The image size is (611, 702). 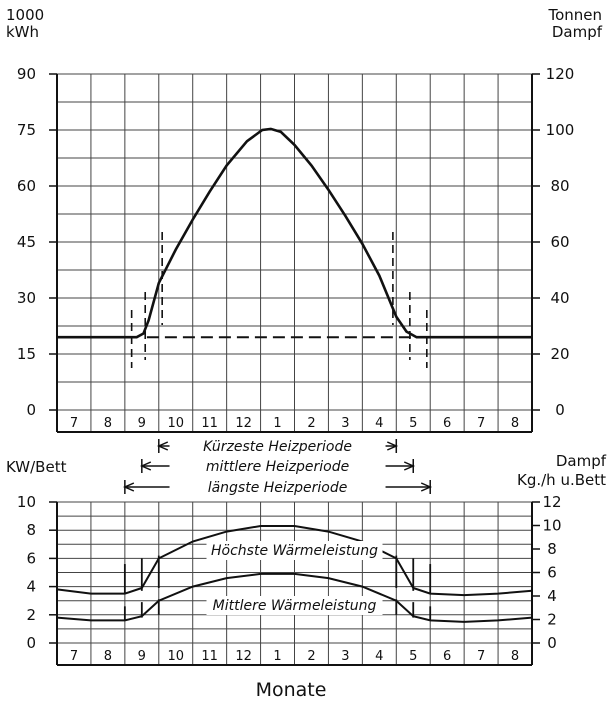 What do you see at coordinates (559, 186) in the screenshot?
I see `right-tick-label: 80` at bounding box center [559, 186].